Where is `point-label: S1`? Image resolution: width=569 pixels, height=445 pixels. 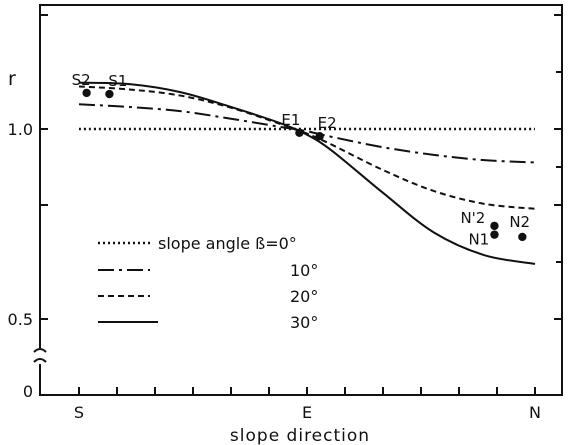
point-label: S1 is located at coordinates (117, 81).